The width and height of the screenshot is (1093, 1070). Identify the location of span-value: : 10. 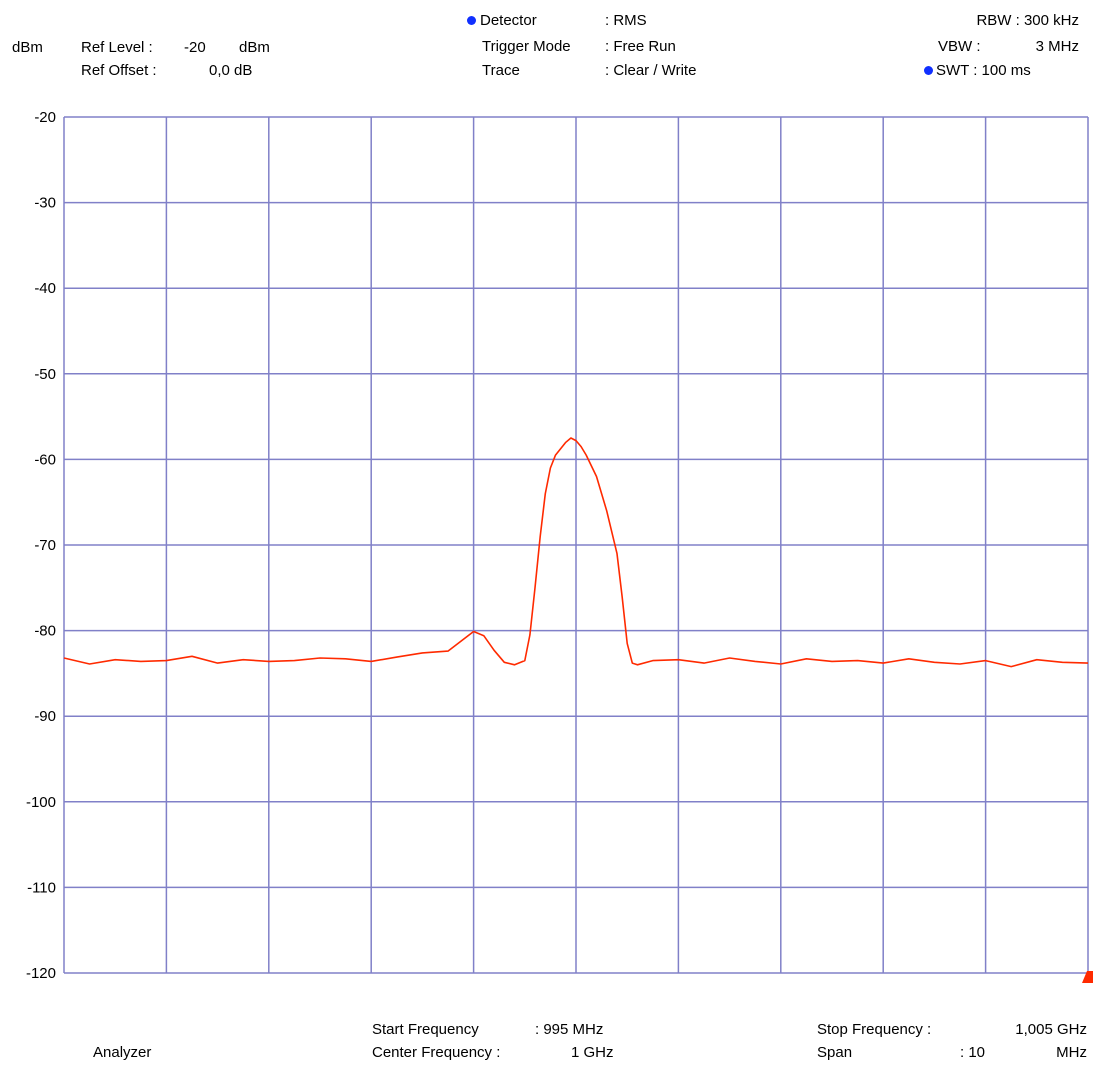
(973, 1052).